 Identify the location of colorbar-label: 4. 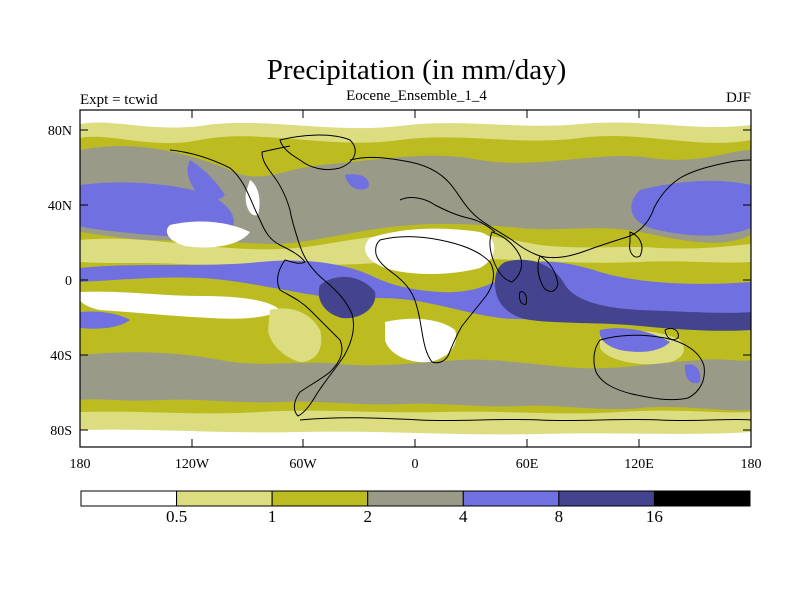
(463, 516).